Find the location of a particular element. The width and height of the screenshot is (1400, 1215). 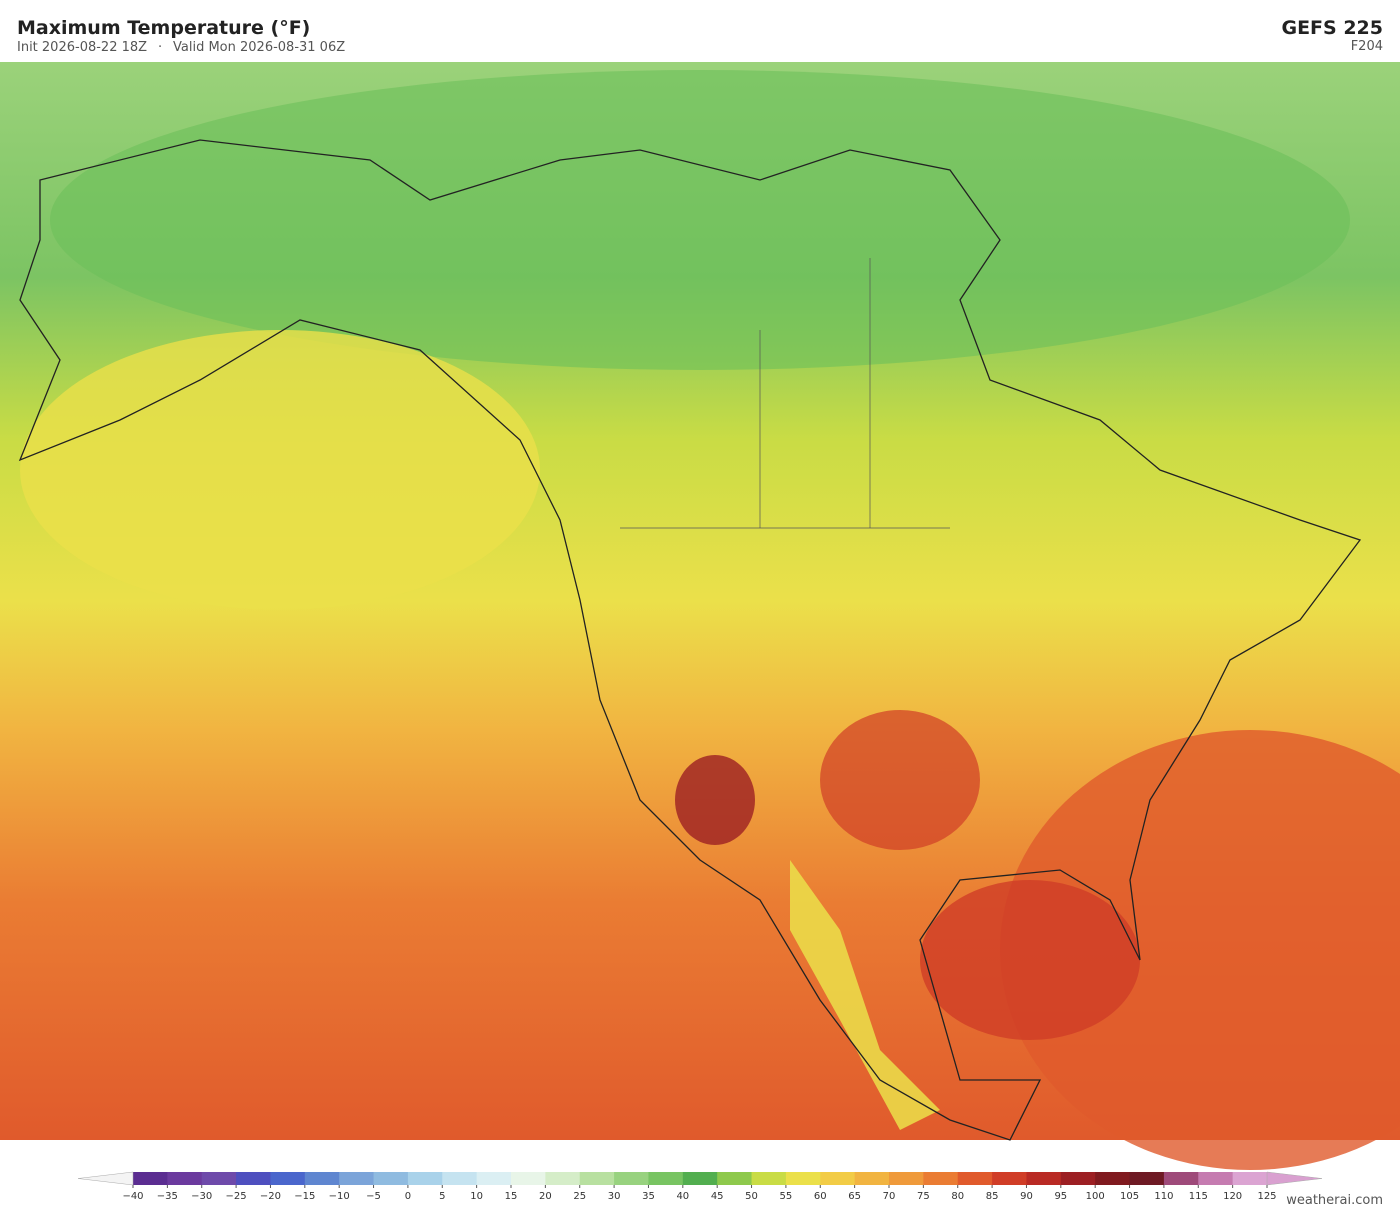

tick-label: −10 is located at coordinates (339, 1196).